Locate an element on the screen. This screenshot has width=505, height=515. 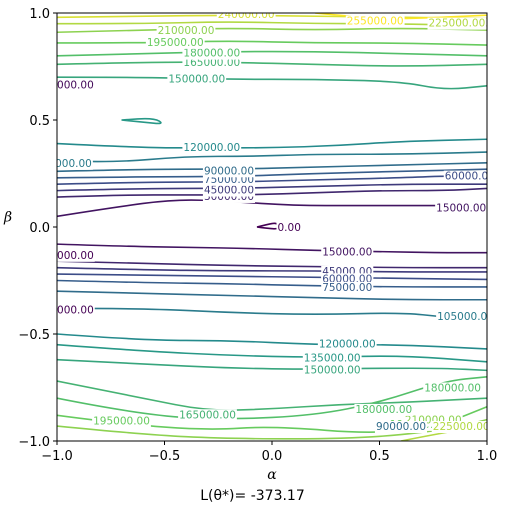
y-tick-label: 1.0 is located at coordinates (39, 14).